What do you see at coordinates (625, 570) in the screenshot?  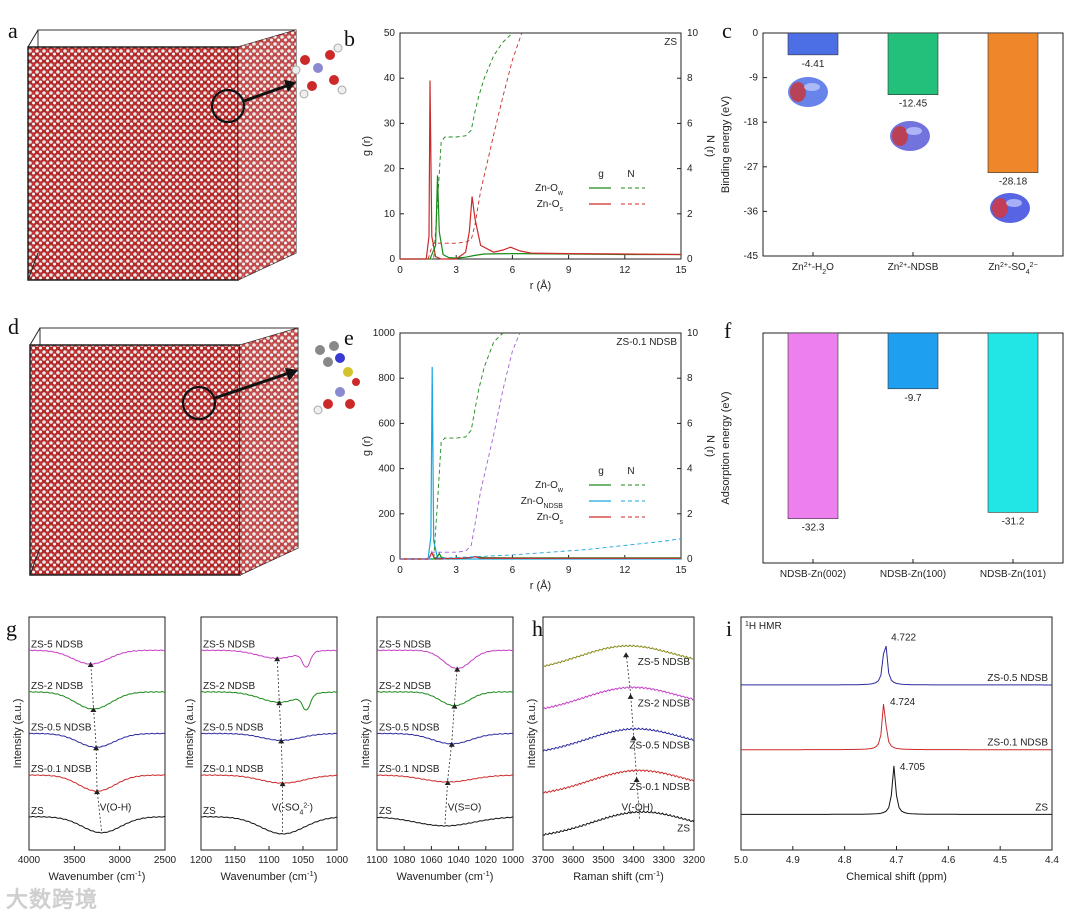 I see `x-tick-label: 12` at bounding box center [625, 570].